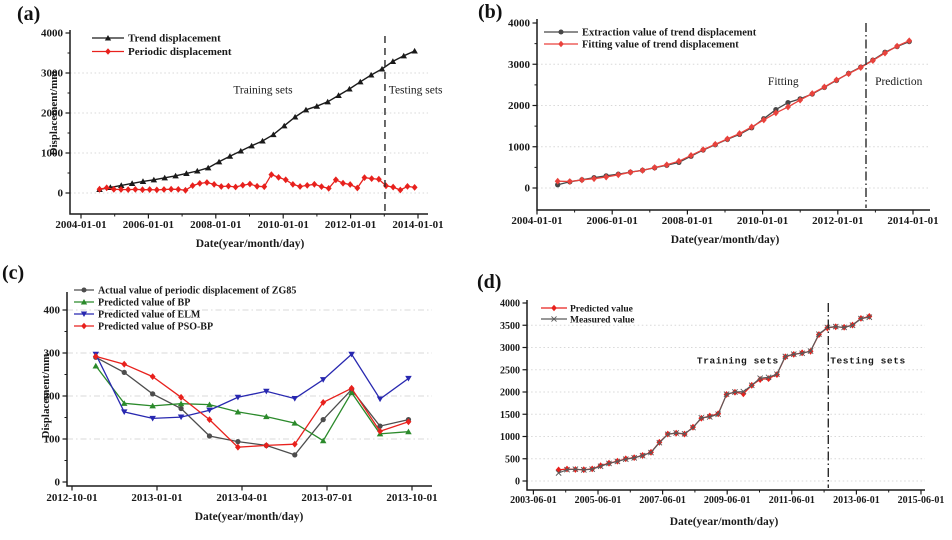  I want to click on svg-text: 2013-07-01, so click(326, 498).